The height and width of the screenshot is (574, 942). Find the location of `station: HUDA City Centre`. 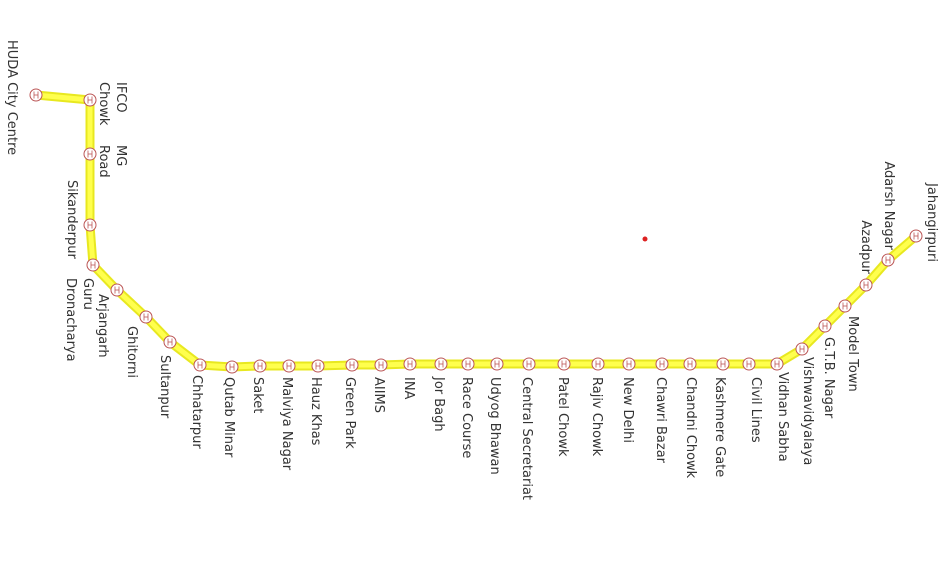

station: HUDA City Centre is located at coordinates (24, 97).